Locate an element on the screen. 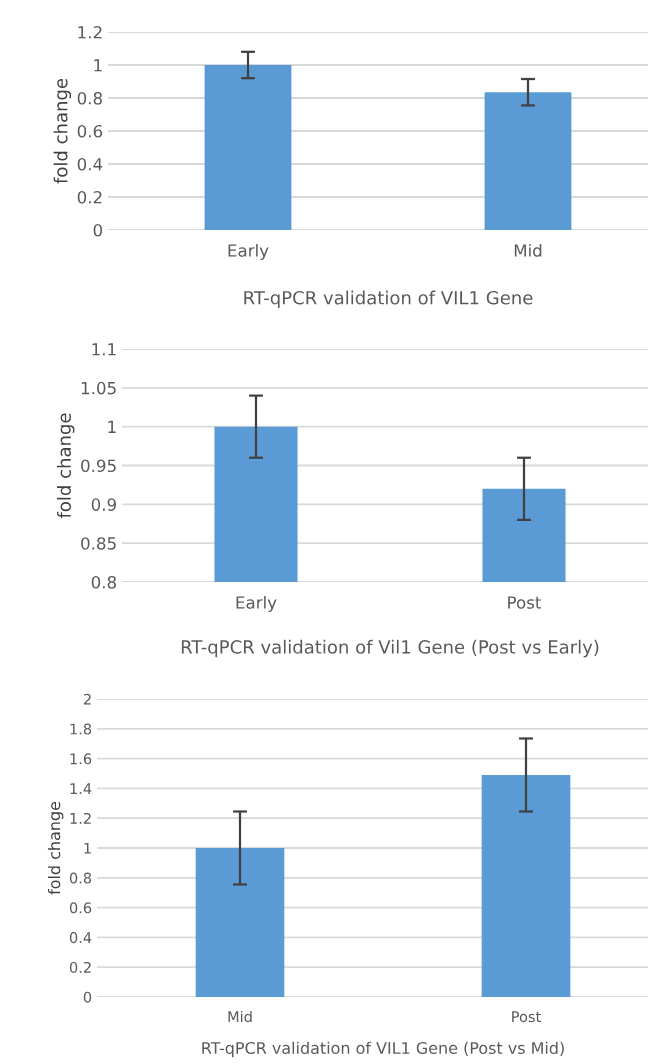 This screenshot has width=648, height=1064. x-axis-title: RT-qPCR validation of VIL1 Gene (Post vs Mid) is located at coordinates (383, 1049).